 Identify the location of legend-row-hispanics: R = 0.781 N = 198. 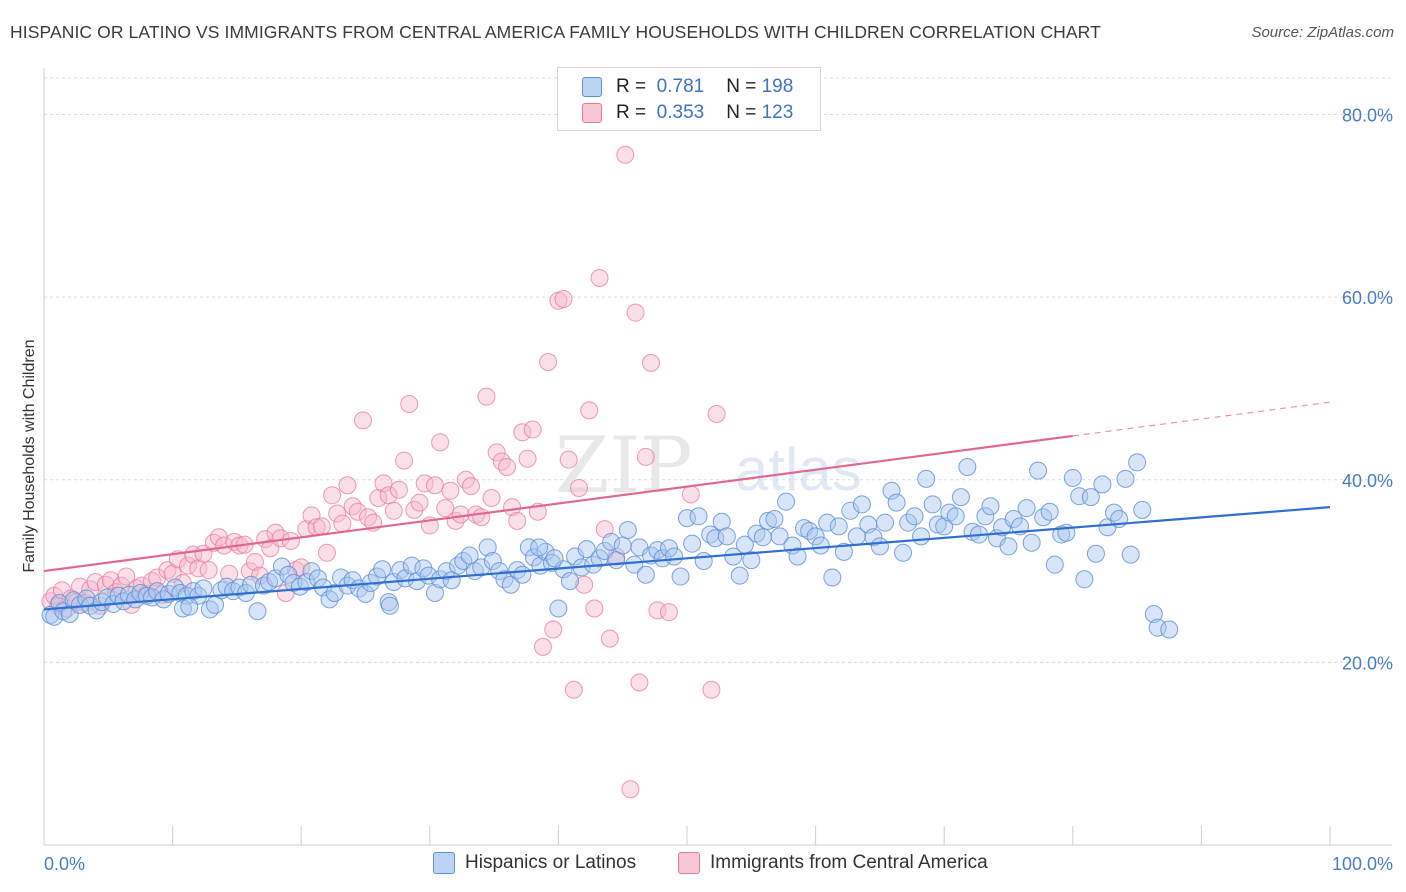
(687, 87).